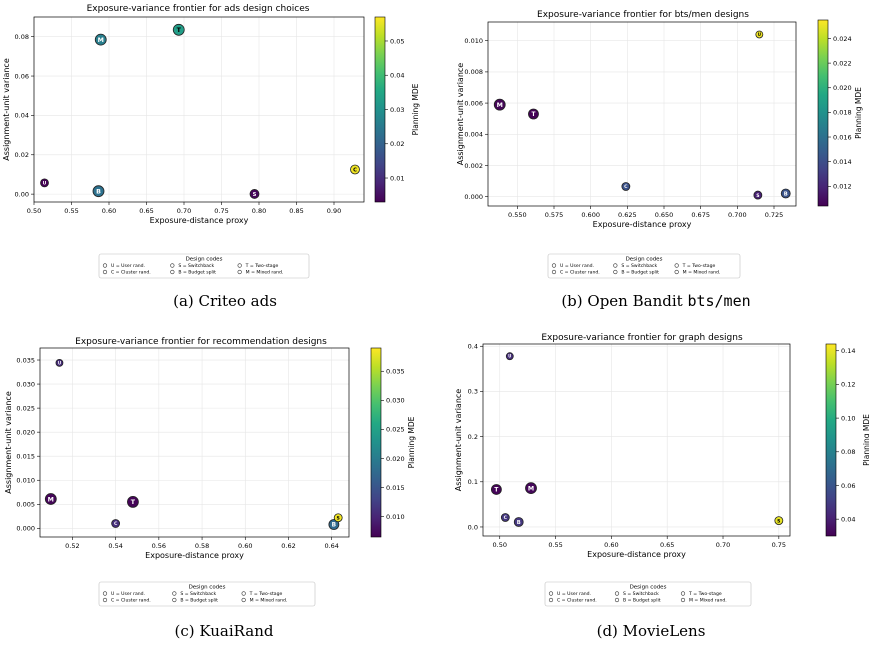 This screenshot has height=650, width=869. I want to click on panel-caption: (b) Open Bandit bts/men, so click(655, 301).